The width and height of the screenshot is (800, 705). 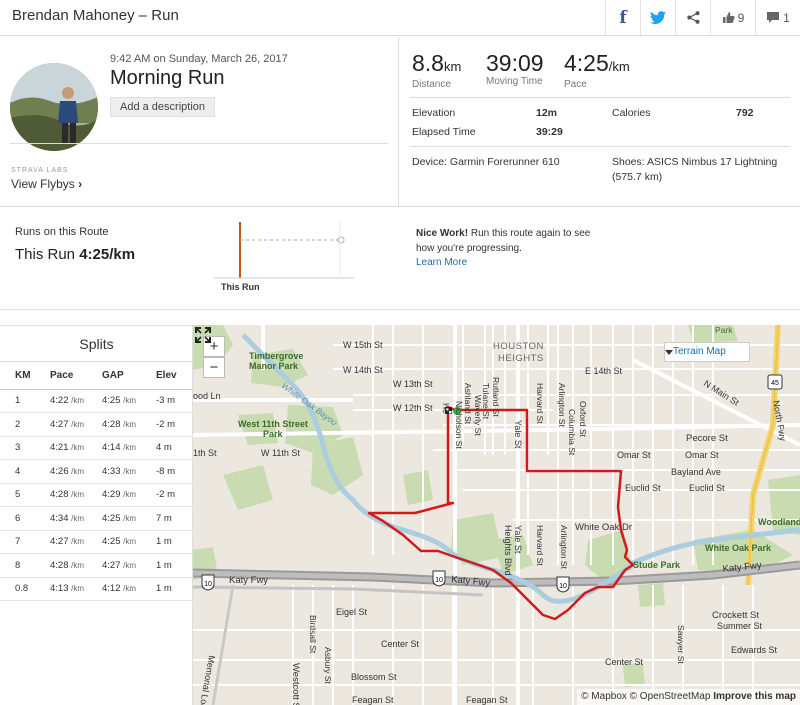 I want to click on kudos-button: 9, so click(x=732, y=17).